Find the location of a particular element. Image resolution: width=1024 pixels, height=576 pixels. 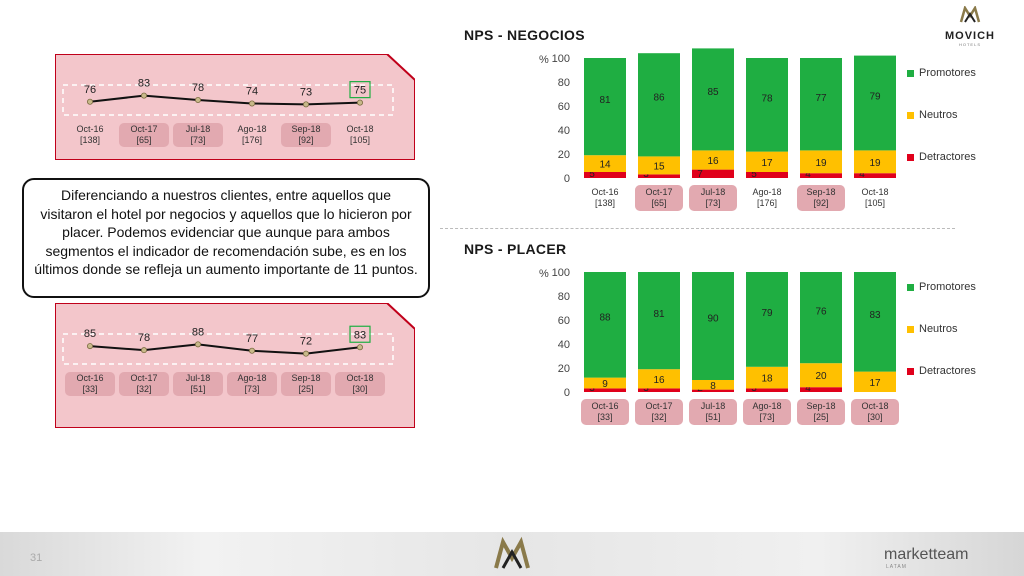

y-axis-label: % is located at coordinates (544, 274).